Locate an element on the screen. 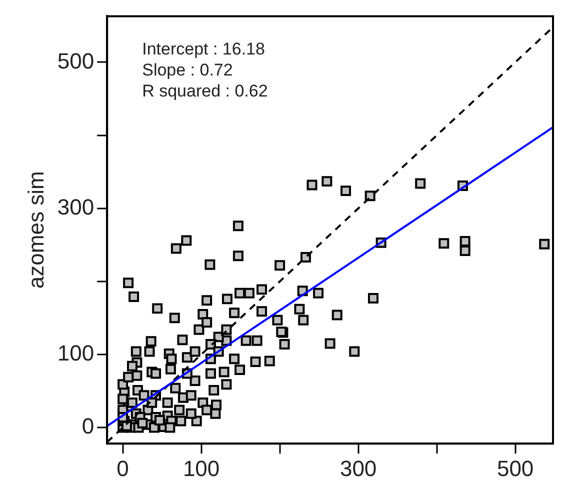  y-axis-title: azomes sim is located at coordinates (35, 230).